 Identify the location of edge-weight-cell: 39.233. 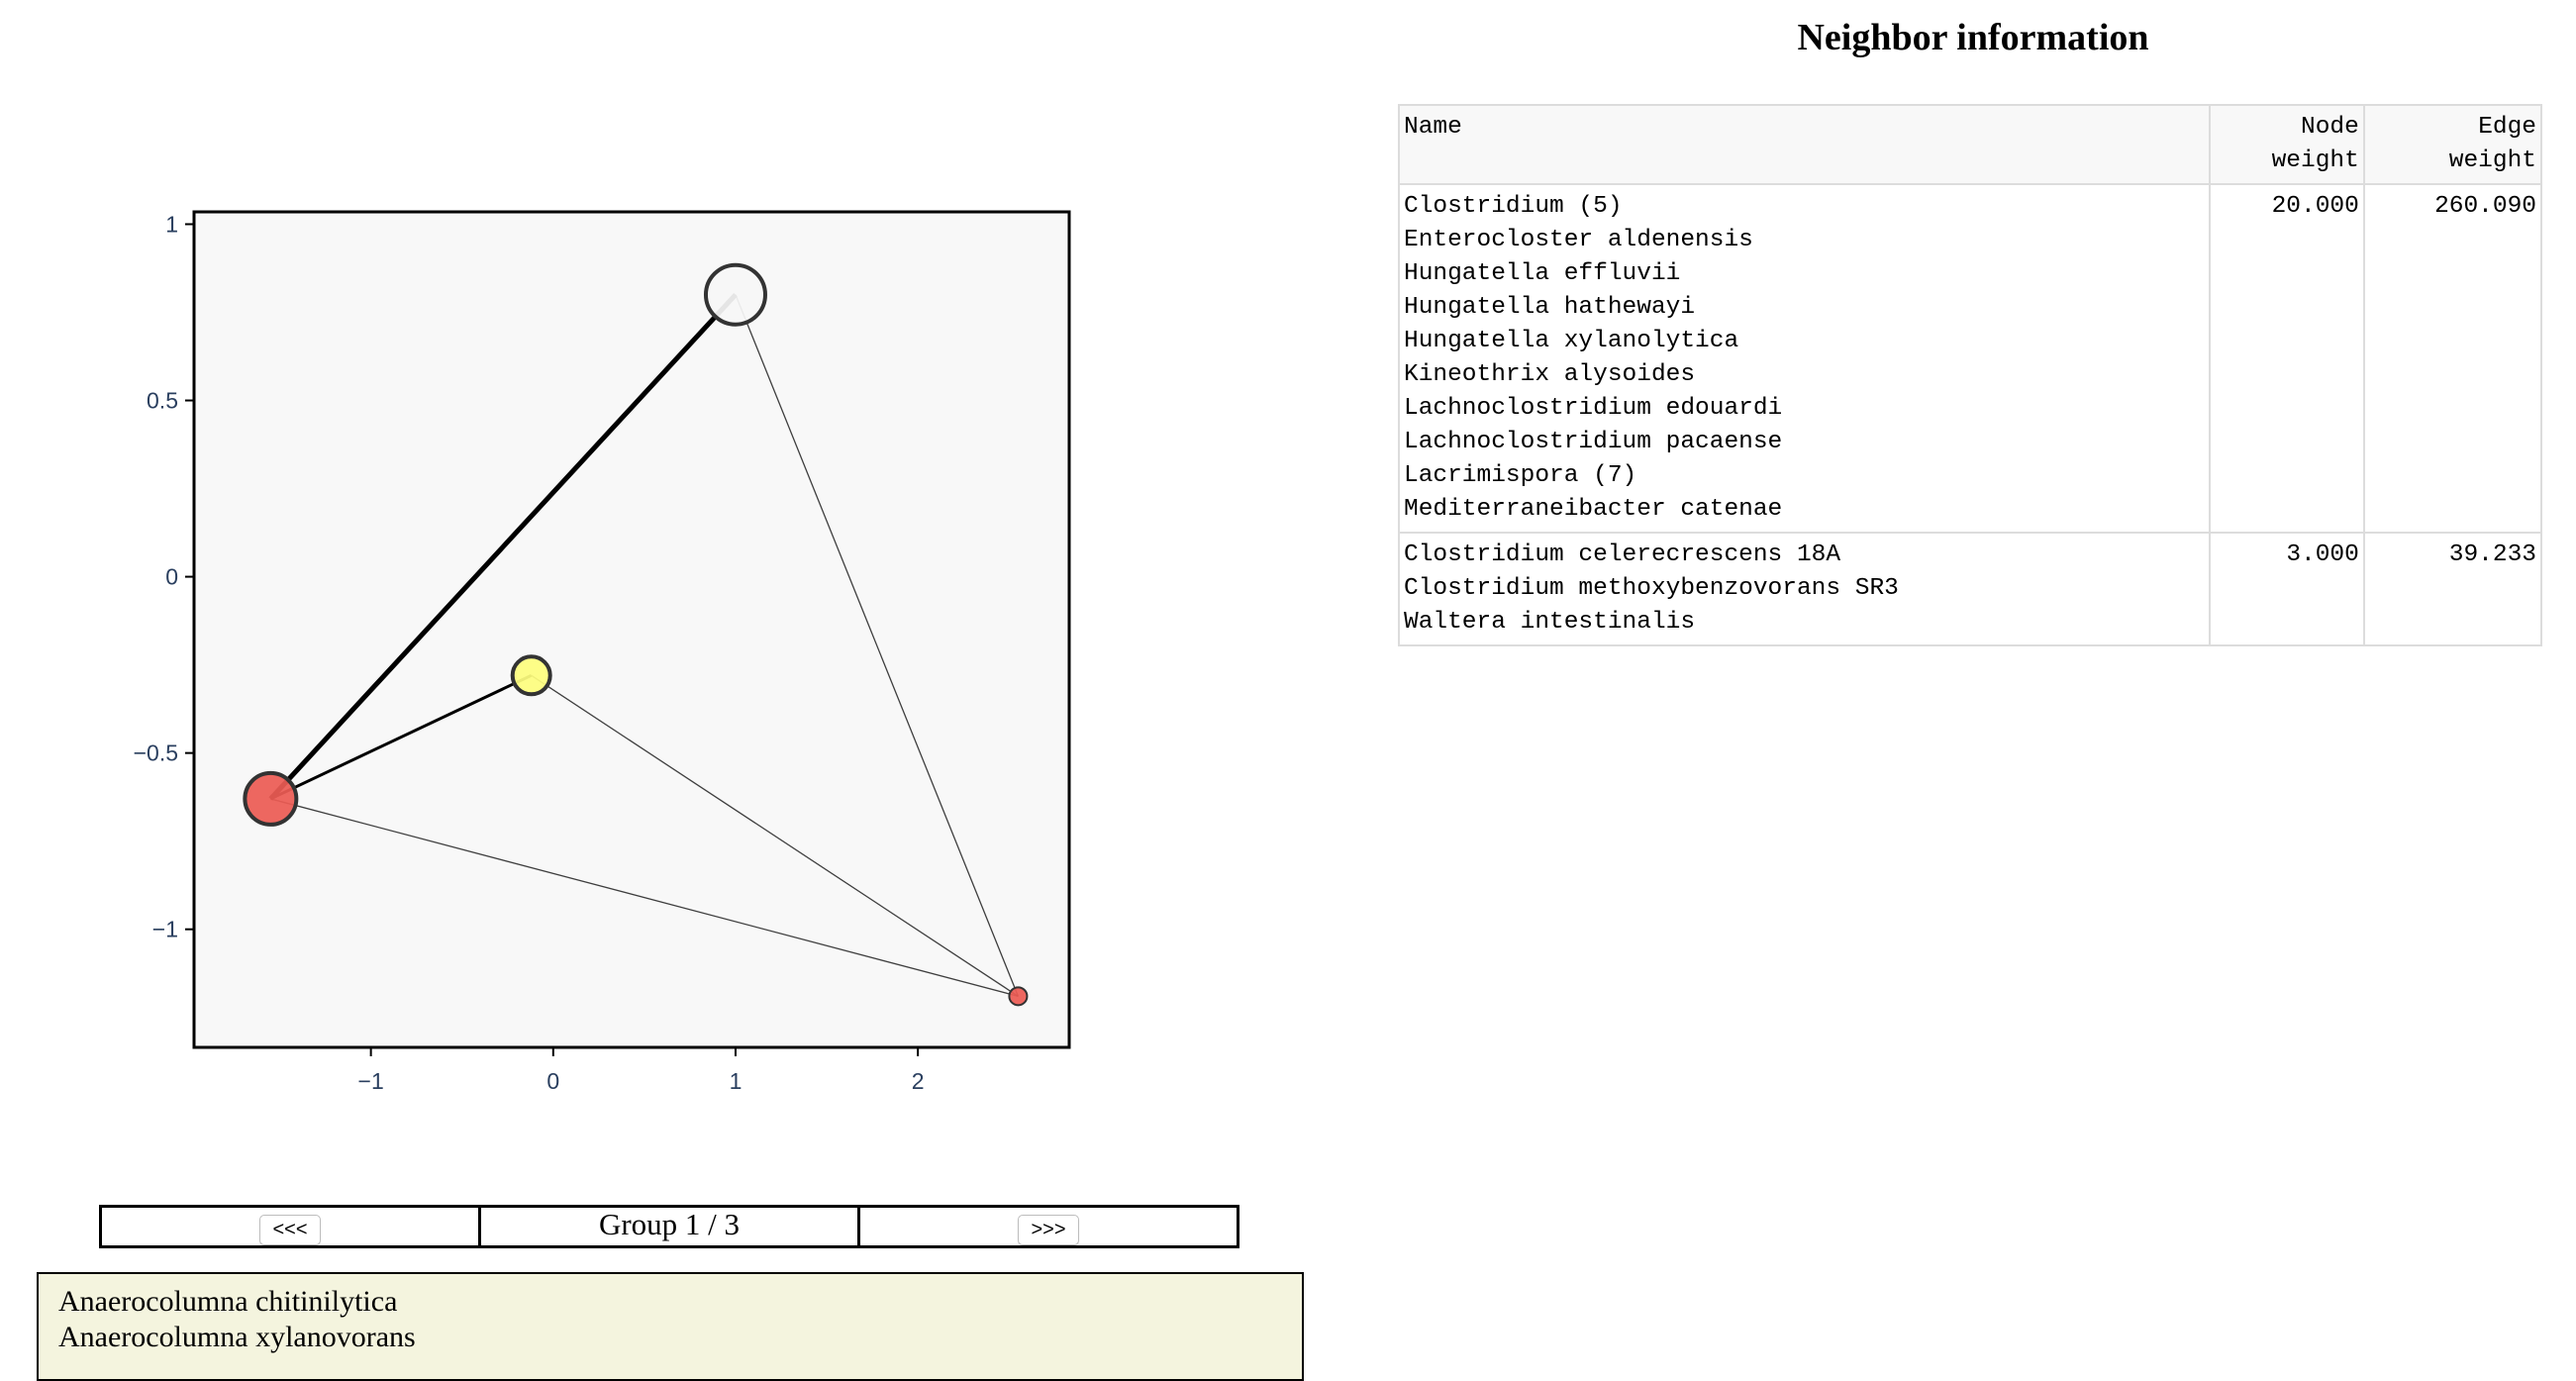
(2452, 589).